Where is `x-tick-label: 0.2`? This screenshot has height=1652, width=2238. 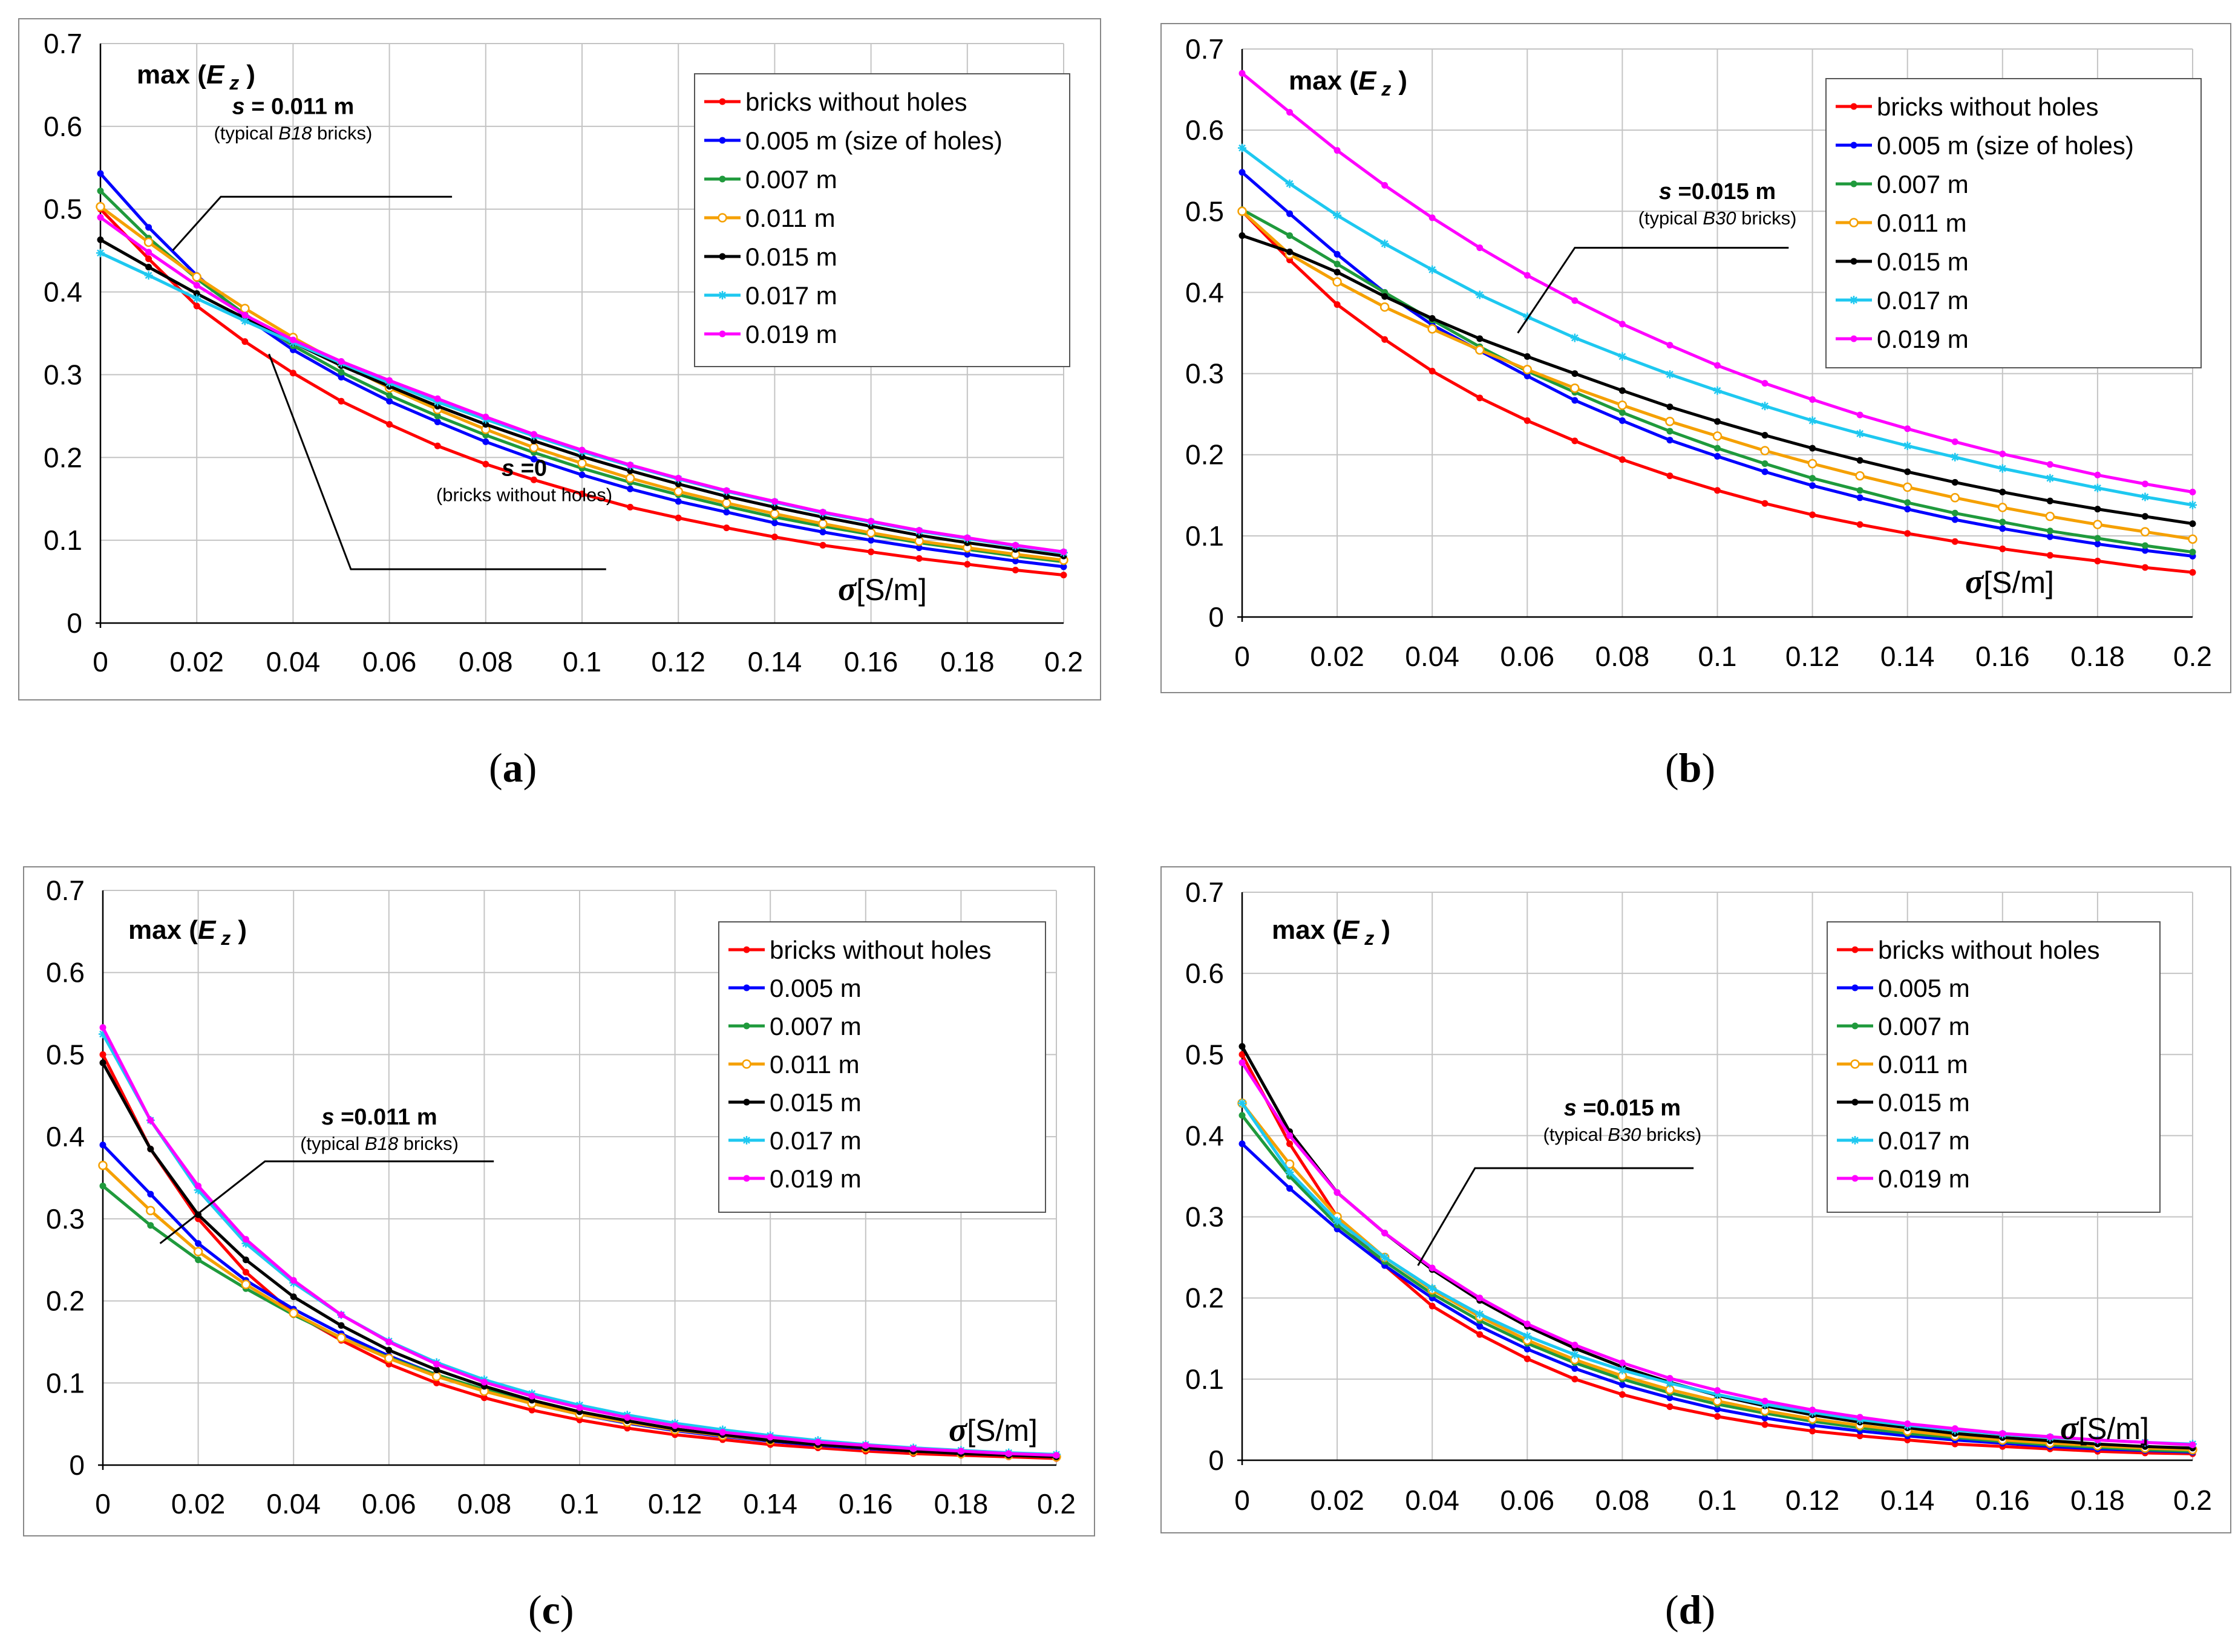 x-tick-label: 0.2 is located at coordinates (2193, 1500).